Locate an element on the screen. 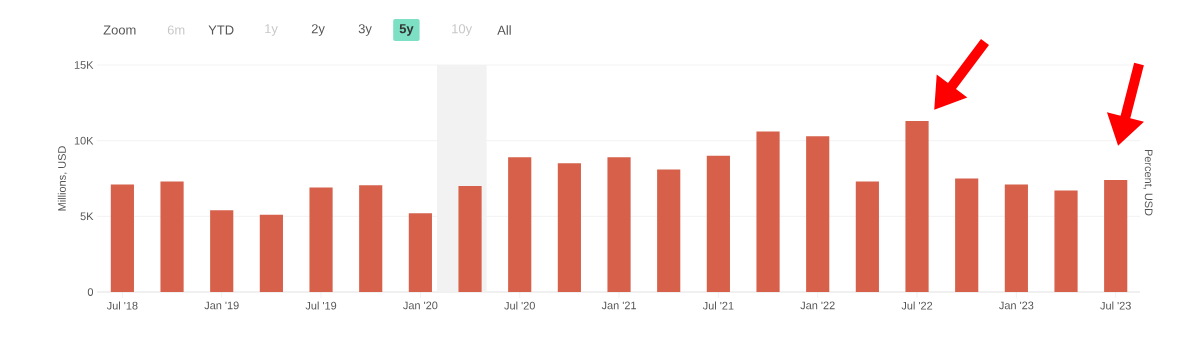  text: Zoom is located at coordinates (119, 30).